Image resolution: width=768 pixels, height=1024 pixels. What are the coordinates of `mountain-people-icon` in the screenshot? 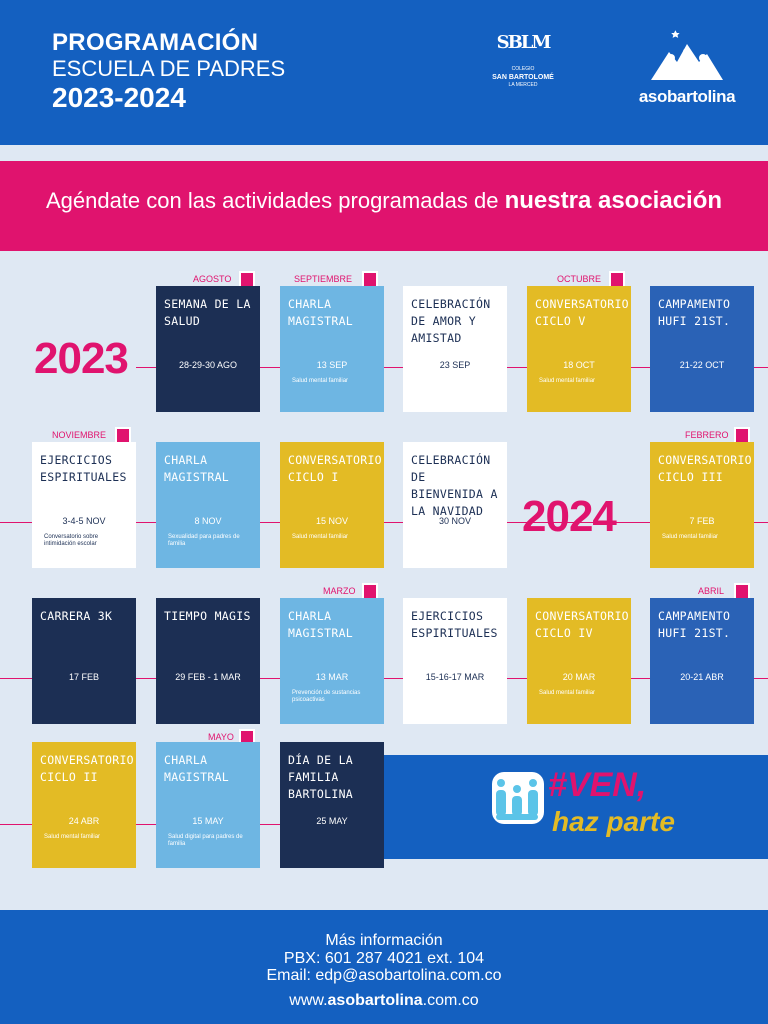 It's located at (687, 55).